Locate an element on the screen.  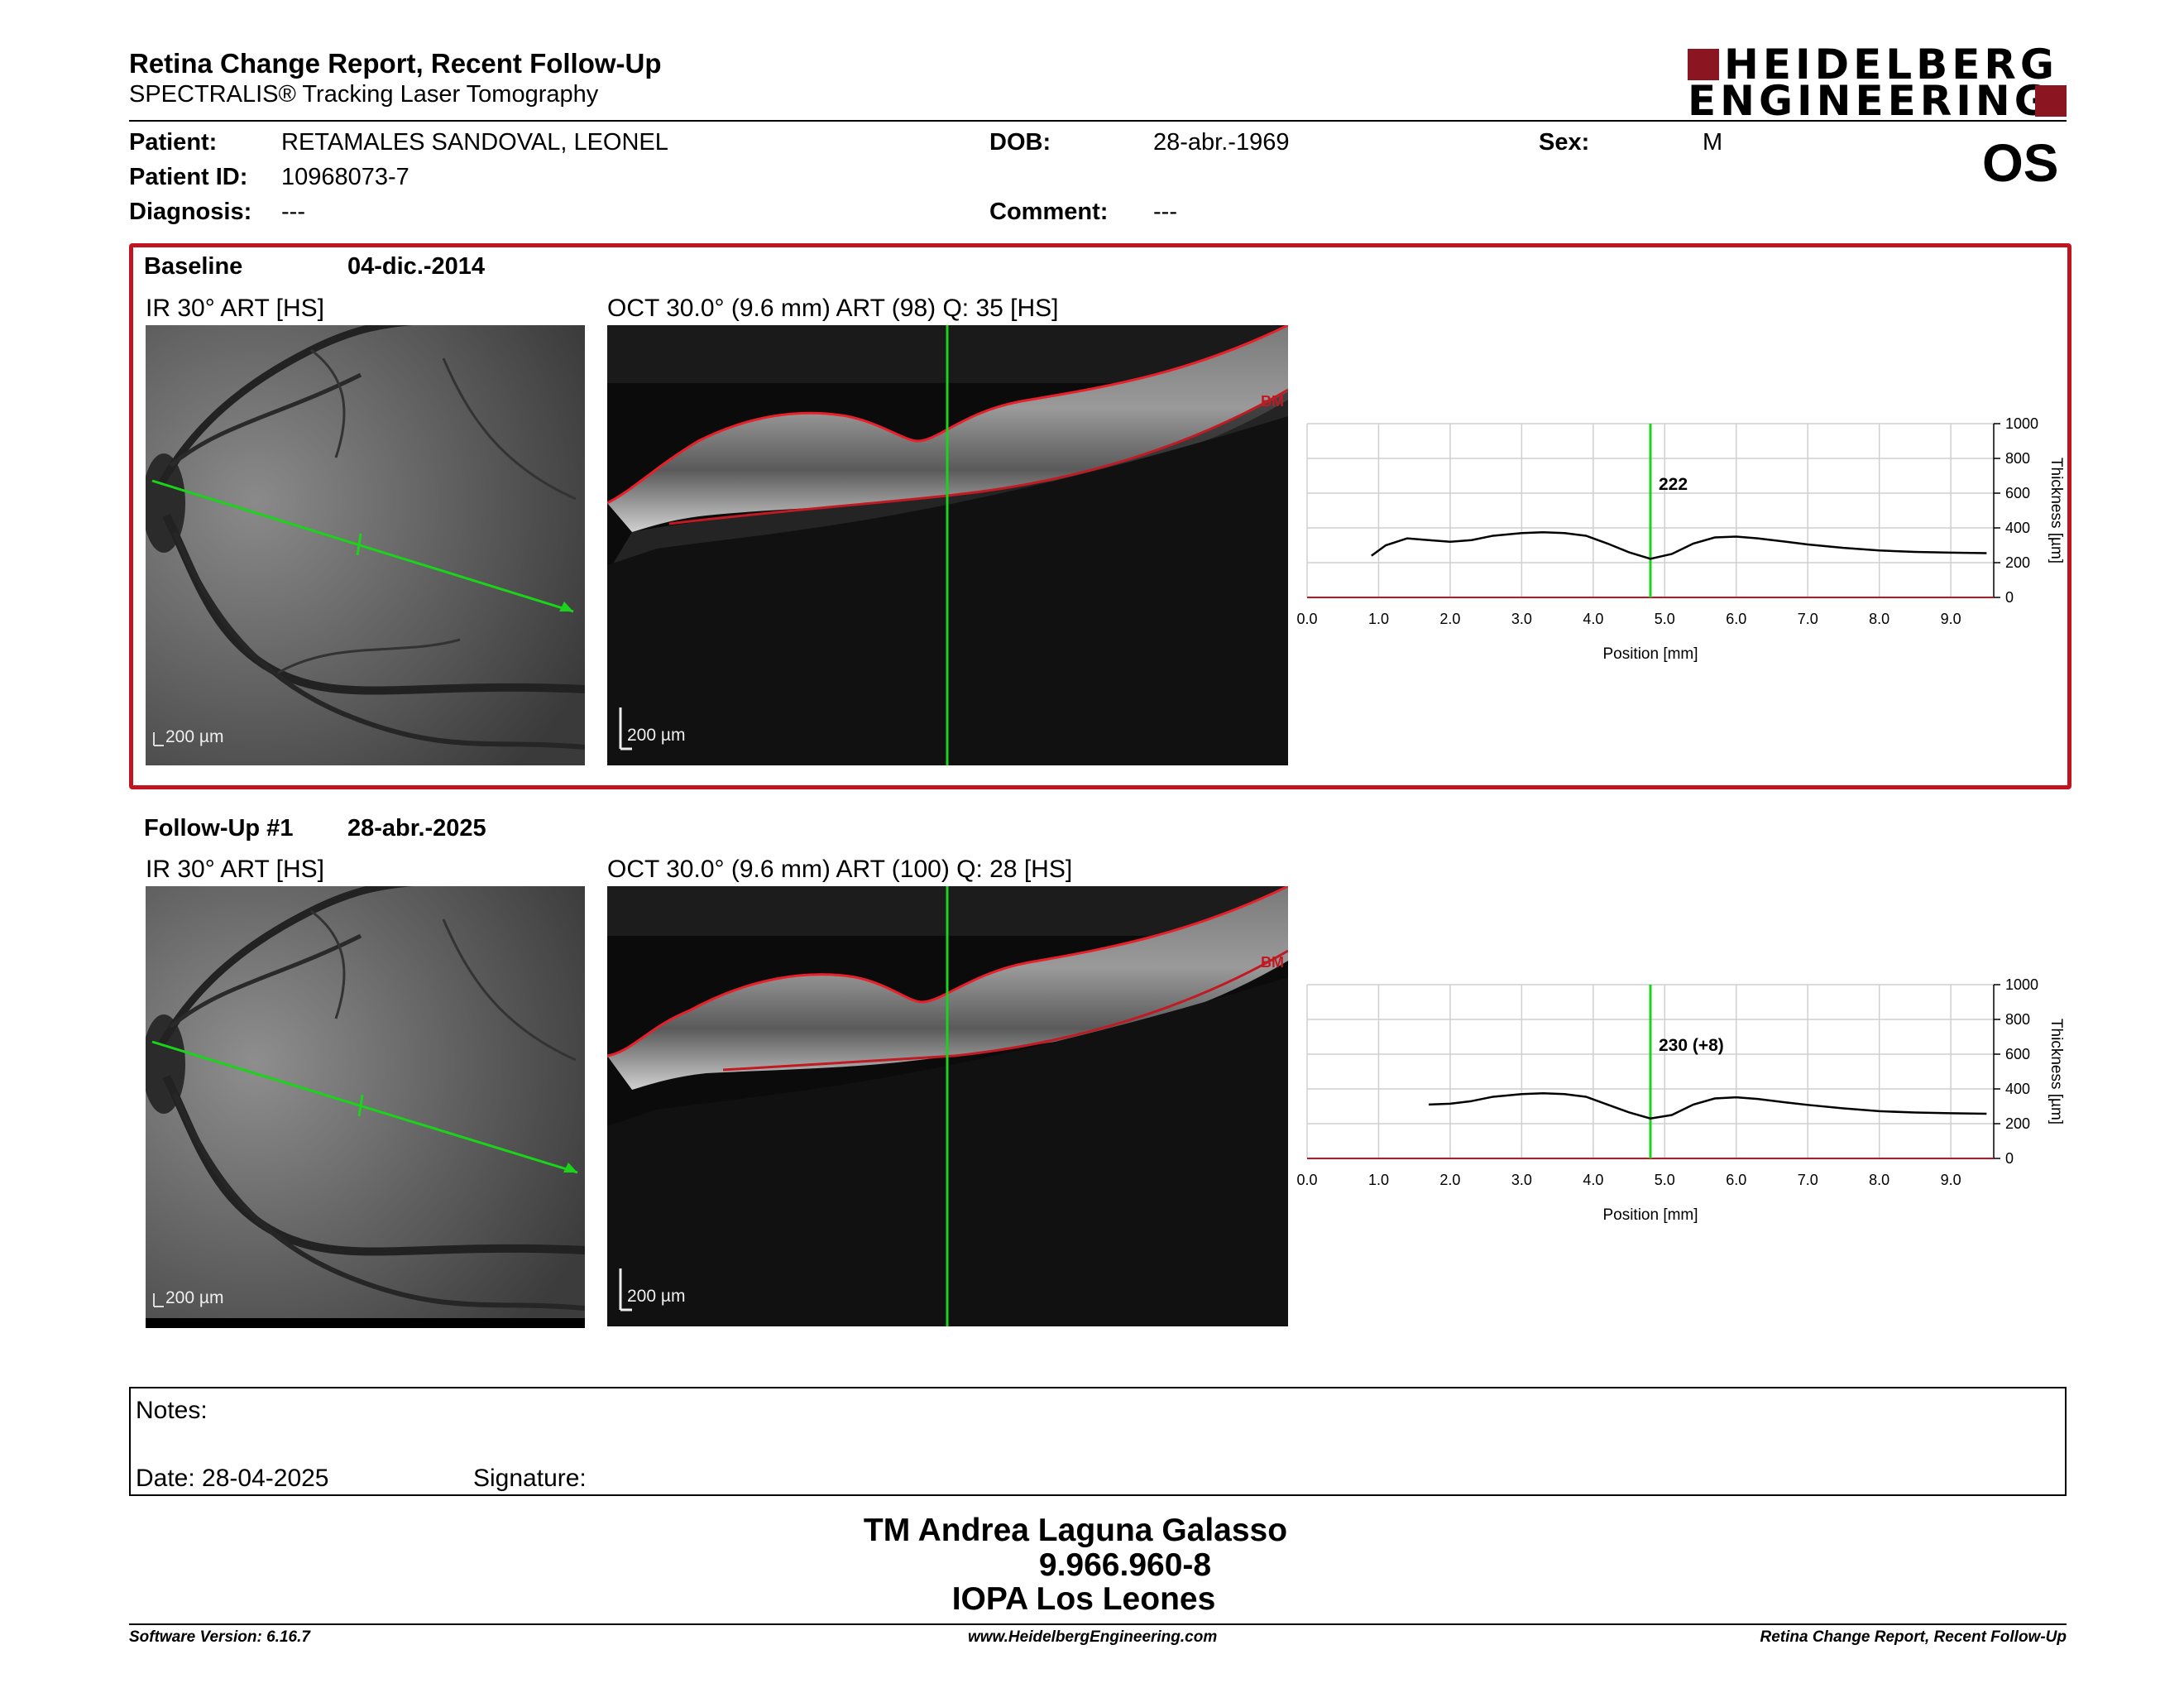
followup-oct-caption: OCT 30.0° (9.6 mm) ART (100) Q: 28 [HS] is located at coordinates (840, 869).